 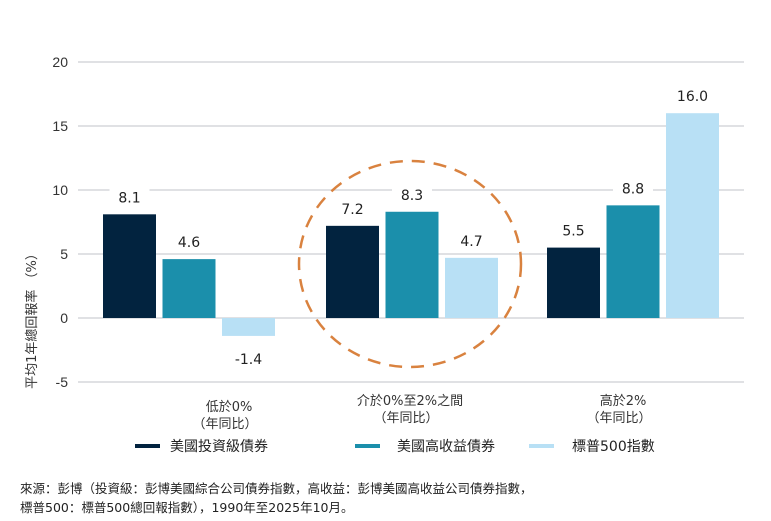 What do you see at coordinates (395, 446) in the screenshot?
I see `legend: 美國投資級債券 美國高收益債券 標普500指數` at bounding box center [395, 446].